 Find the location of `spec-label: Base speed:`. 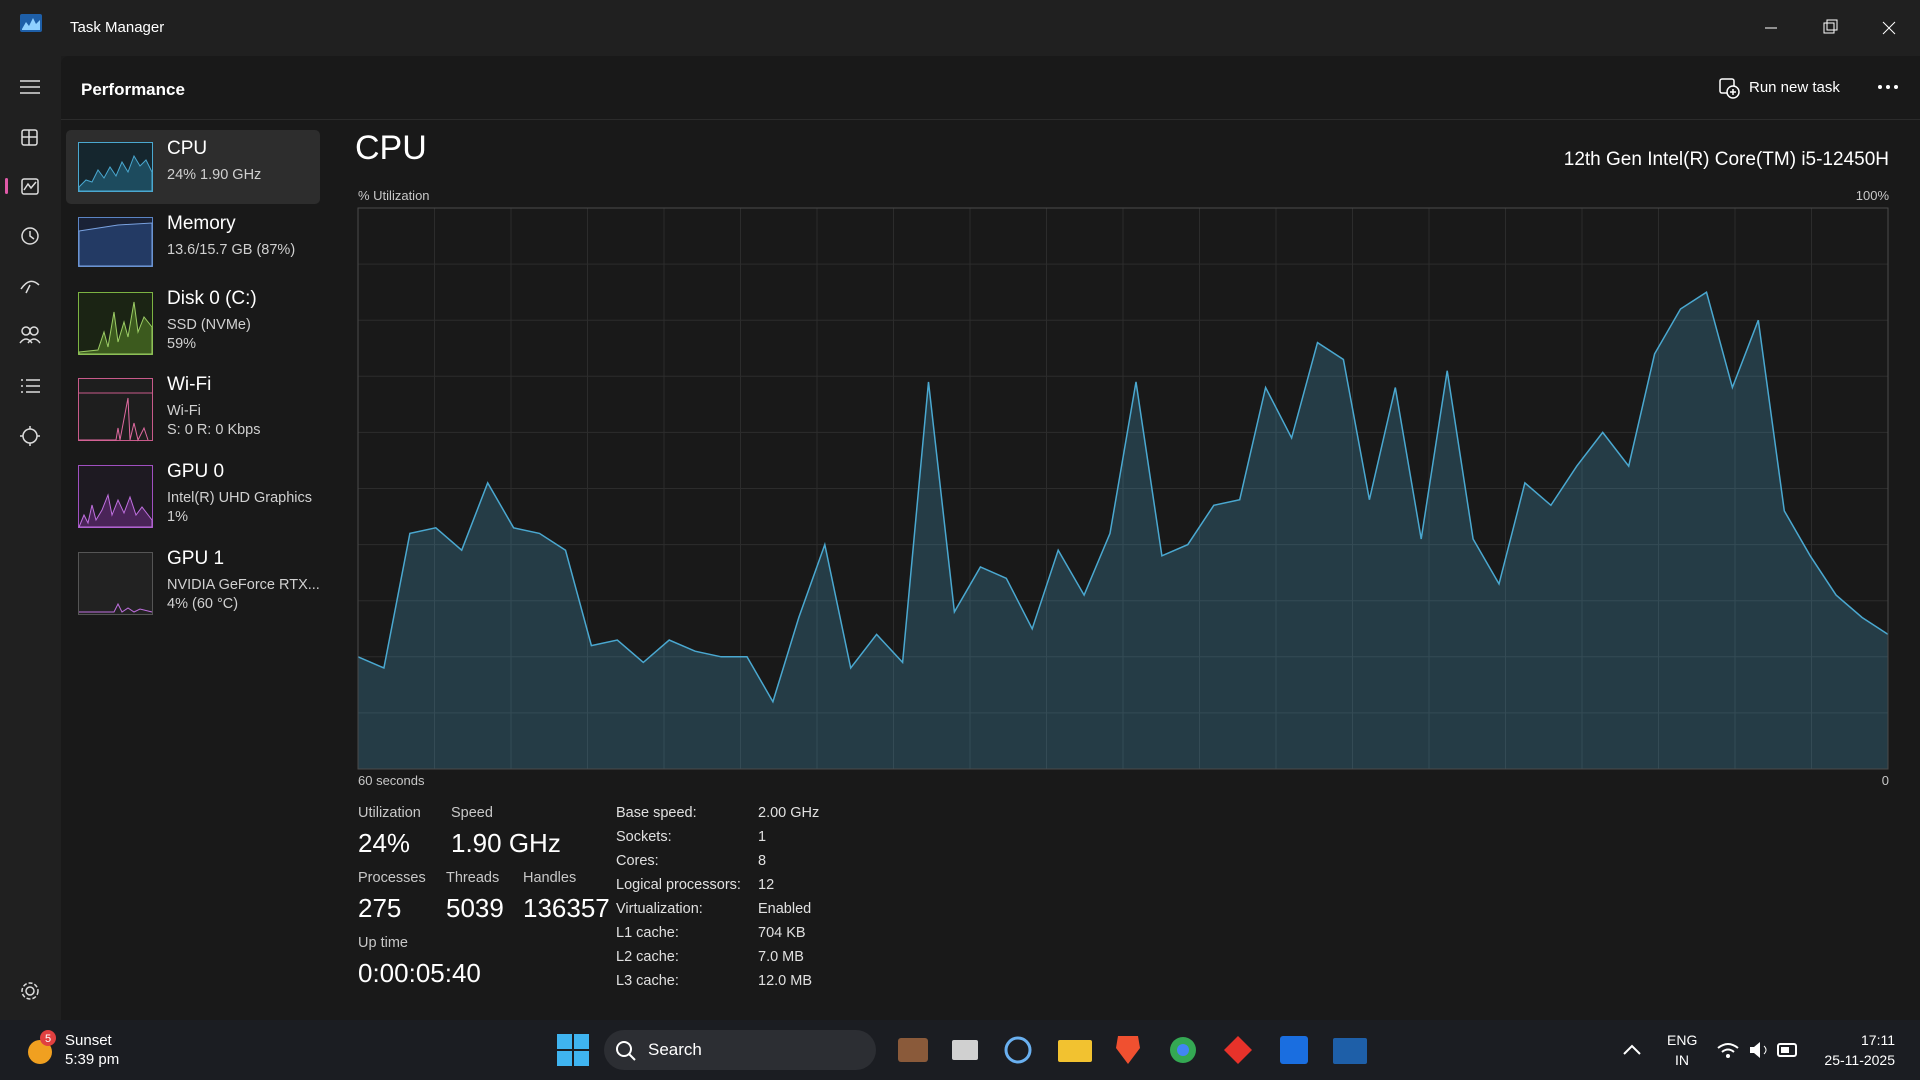

spec-label: Base speed: is located at coordinates (656, 813).